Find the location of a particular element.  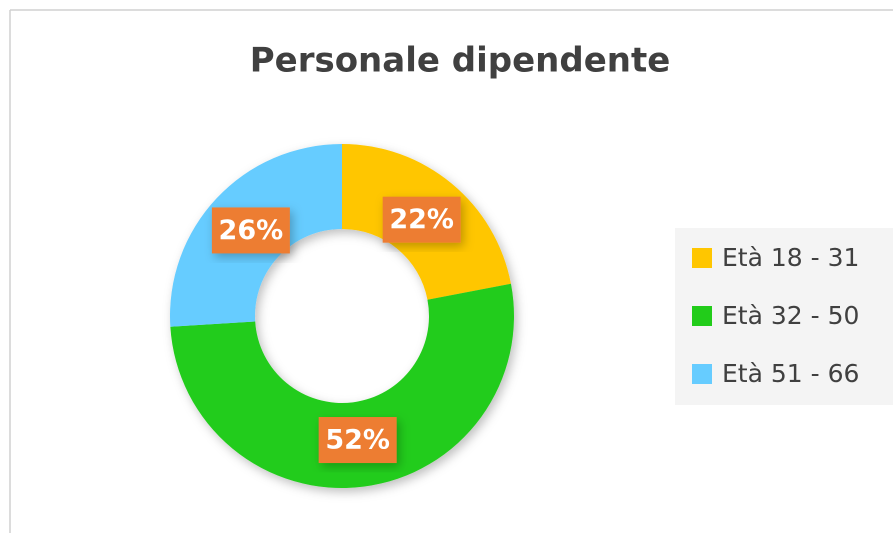

legend-label: Età 51 - 66 is located at coordinates (790, 373).